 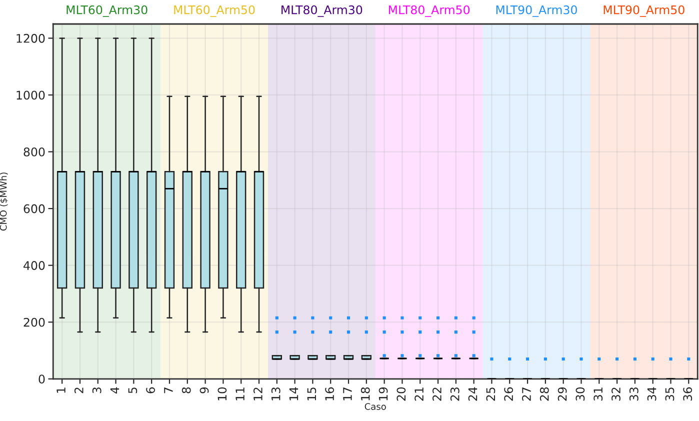 I want to click on x-tick-label: 12, so click(x=257, y=394).